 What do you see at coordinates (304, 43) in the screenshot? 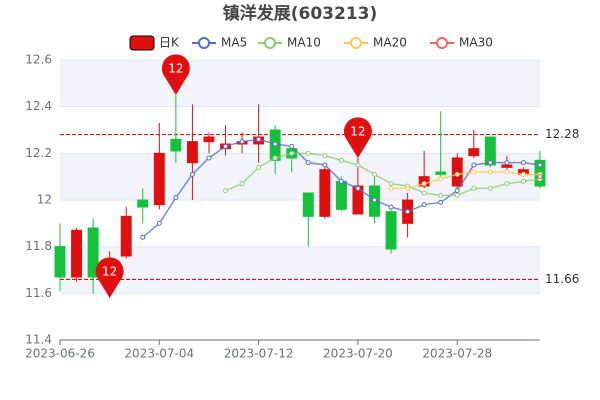
I see `legend-label: MA10` at bounding box center [304, 43].